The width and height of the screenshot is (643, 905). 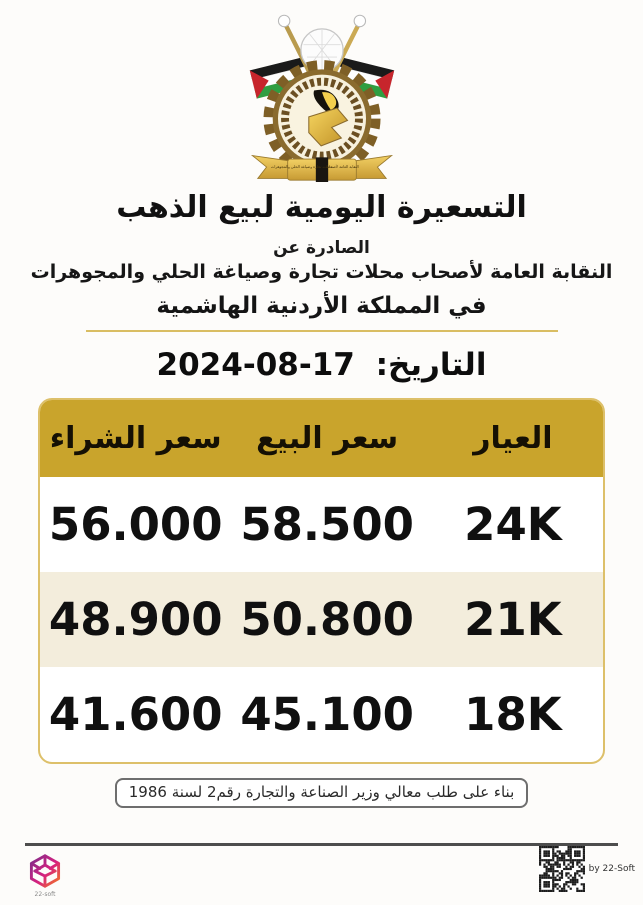 What do you see at coordinates (321, 331) in the screenshot?
I see `gold-divider` at bounding box center [321, 331].